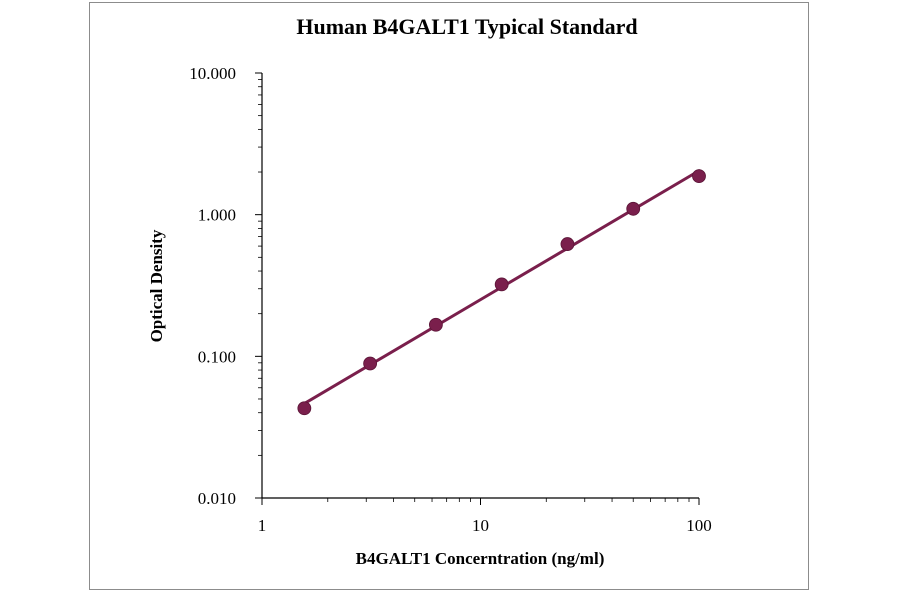 The height and width of the screenshot is (594, 900). I want to click on y-axis-label: Optical Density, so click(156, 285).